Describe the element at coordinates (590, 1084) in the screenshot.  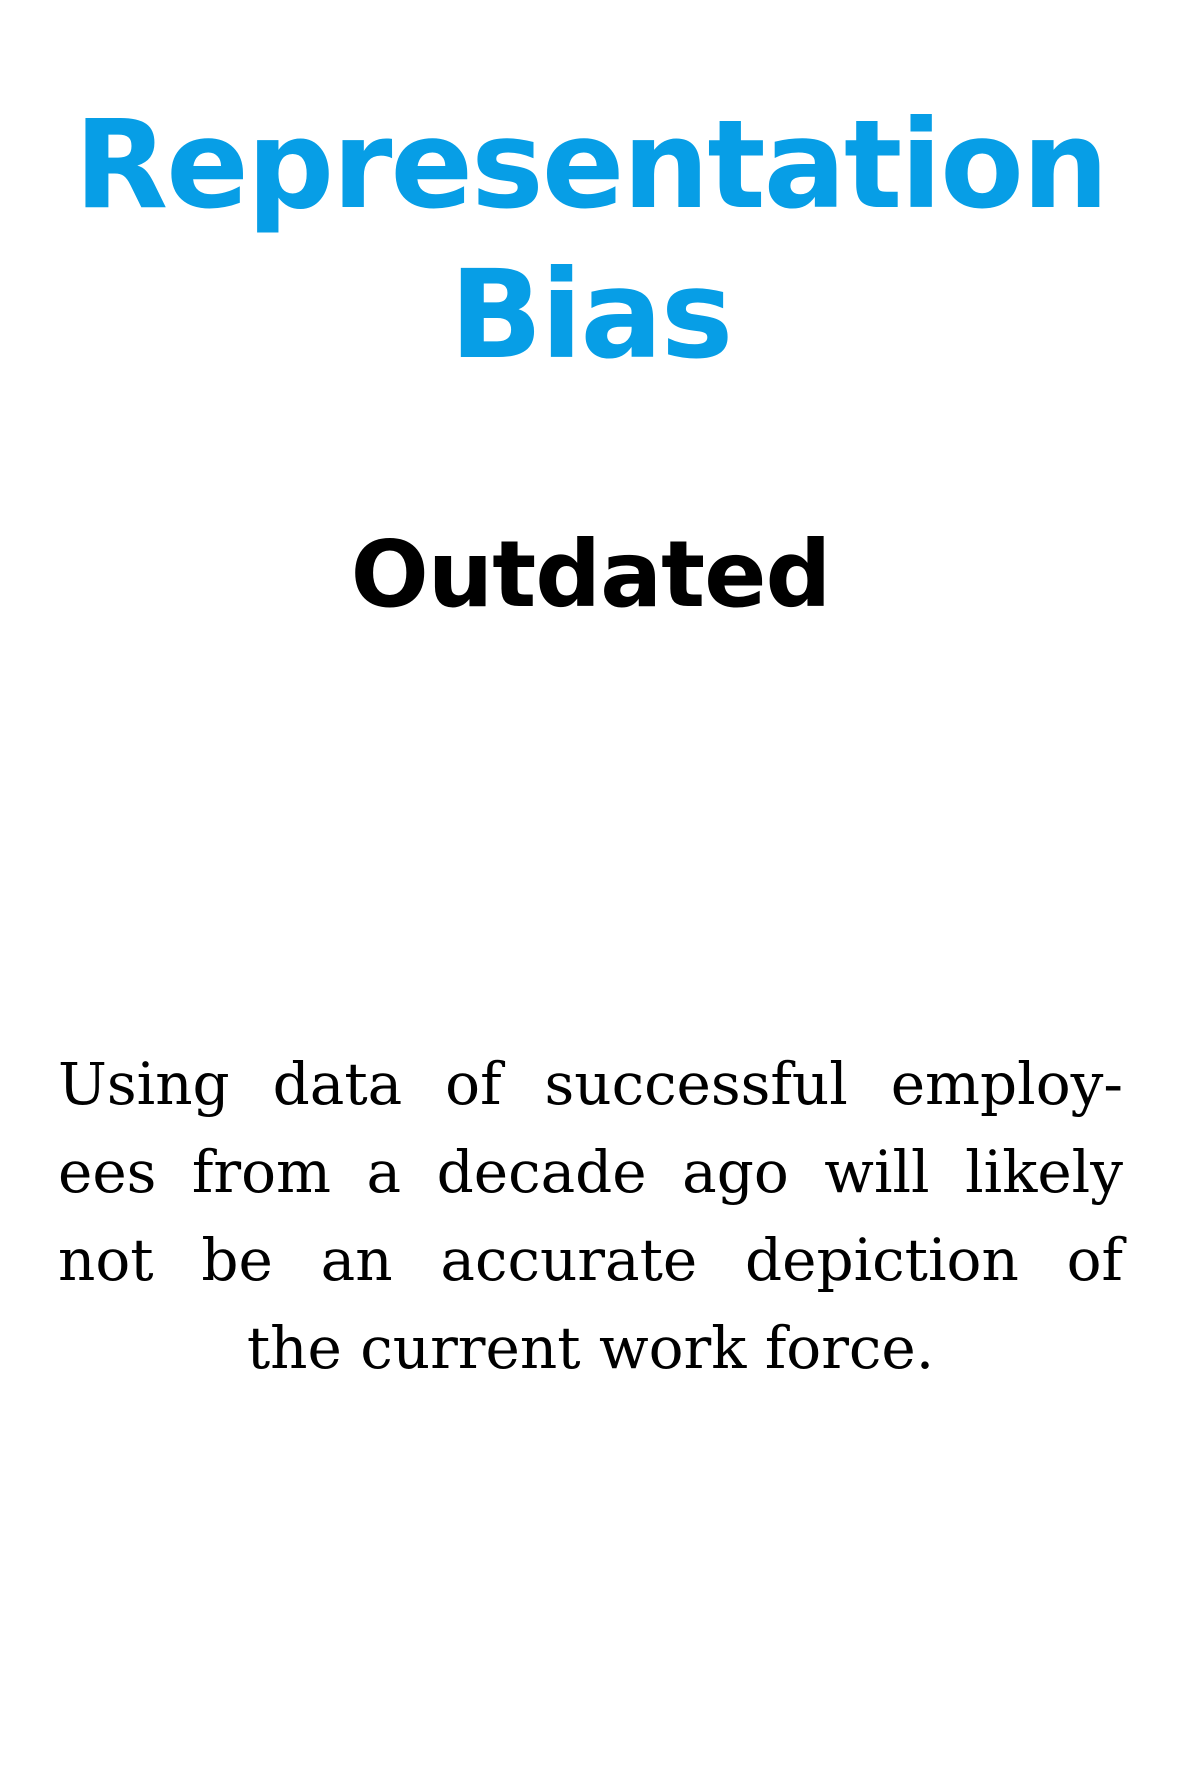
I see `description-line-1: Using data of successful employ-` at that location.